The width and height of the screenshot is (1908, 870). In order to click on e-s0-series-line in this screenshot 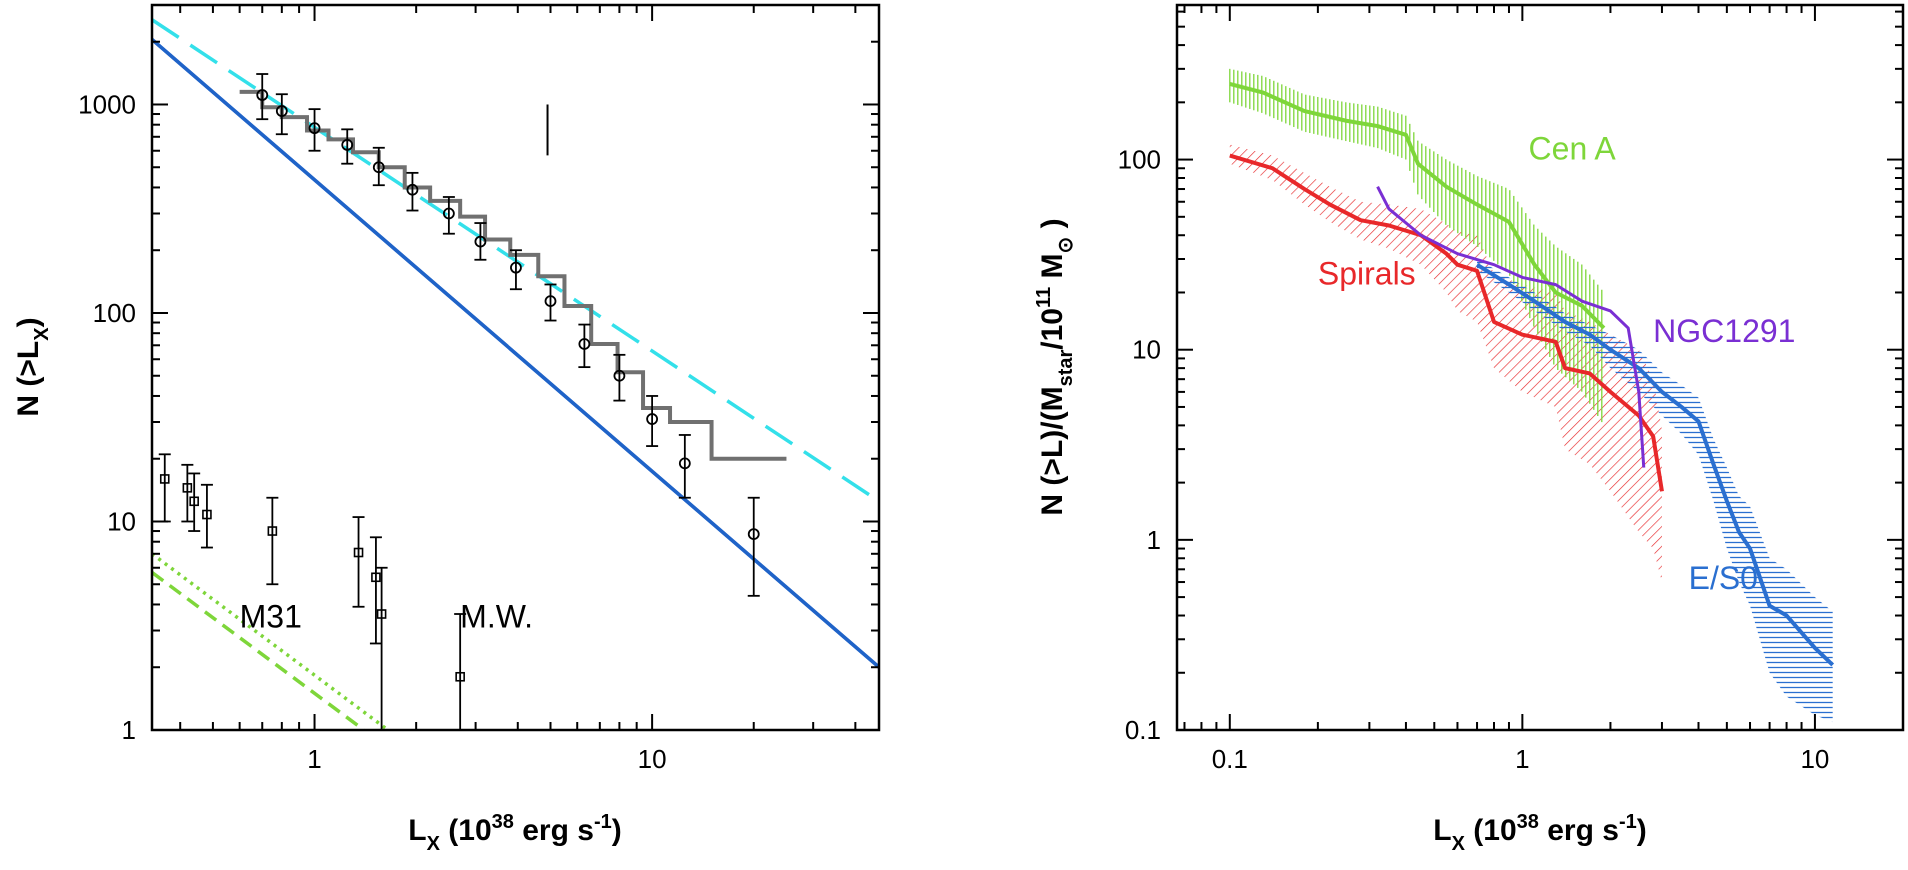, I will do `click(1655, 464)`.